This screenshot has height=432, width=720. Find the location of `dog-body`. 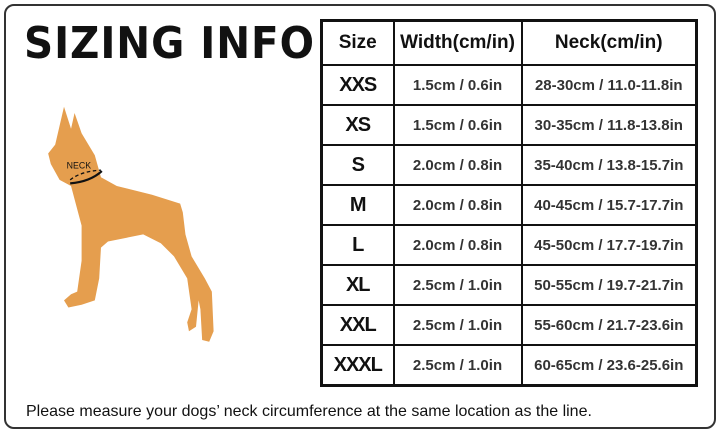

dog-body is located at coordinates (131, 224).